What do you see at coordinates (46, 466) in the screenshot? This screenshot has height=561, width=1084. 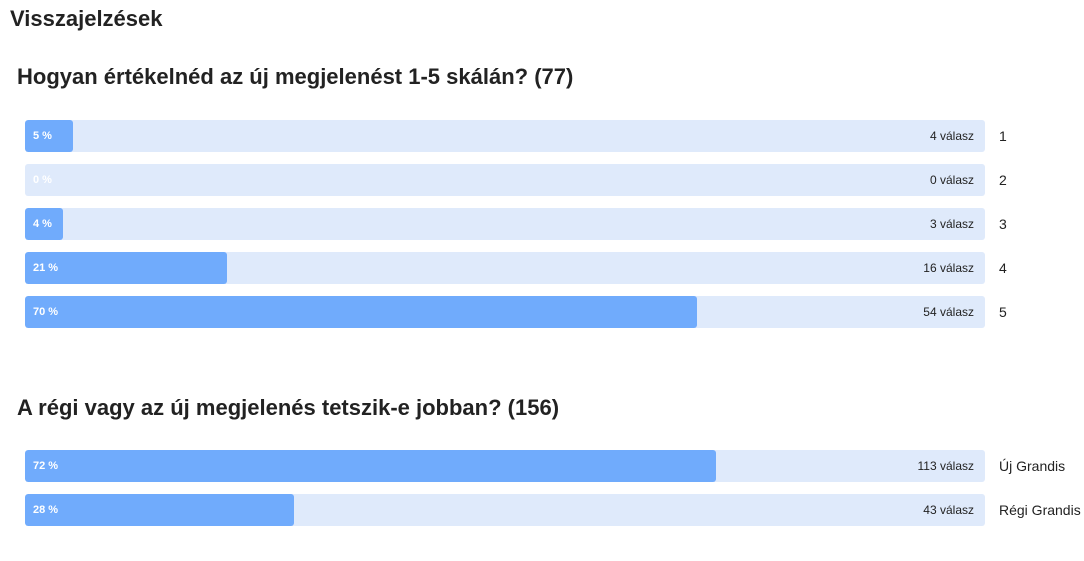 I see `percent-label: 72 %` at bounding box center [46, 466].